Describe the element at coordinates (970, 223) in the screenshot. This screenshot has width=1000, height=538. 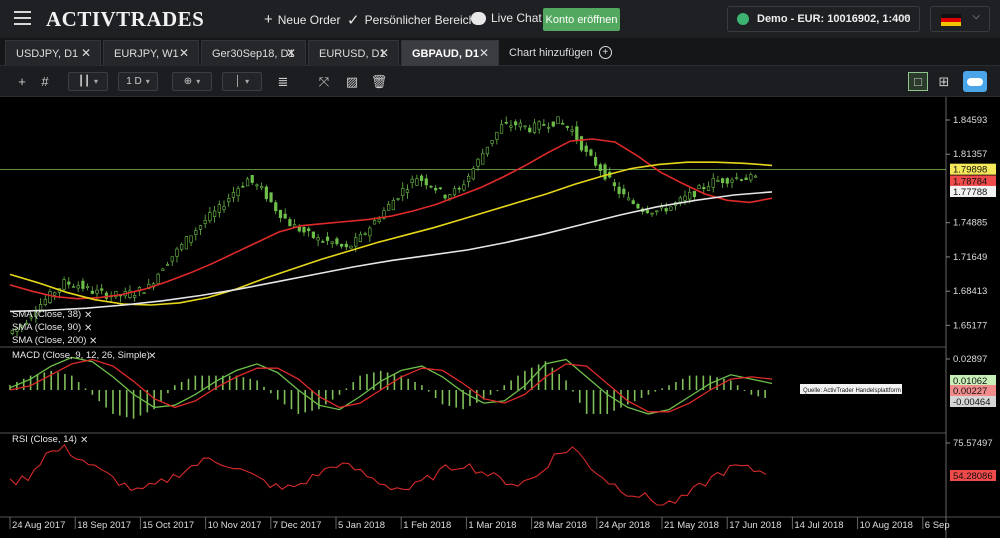
I see `price-tick-label: 1.74885` at that location.